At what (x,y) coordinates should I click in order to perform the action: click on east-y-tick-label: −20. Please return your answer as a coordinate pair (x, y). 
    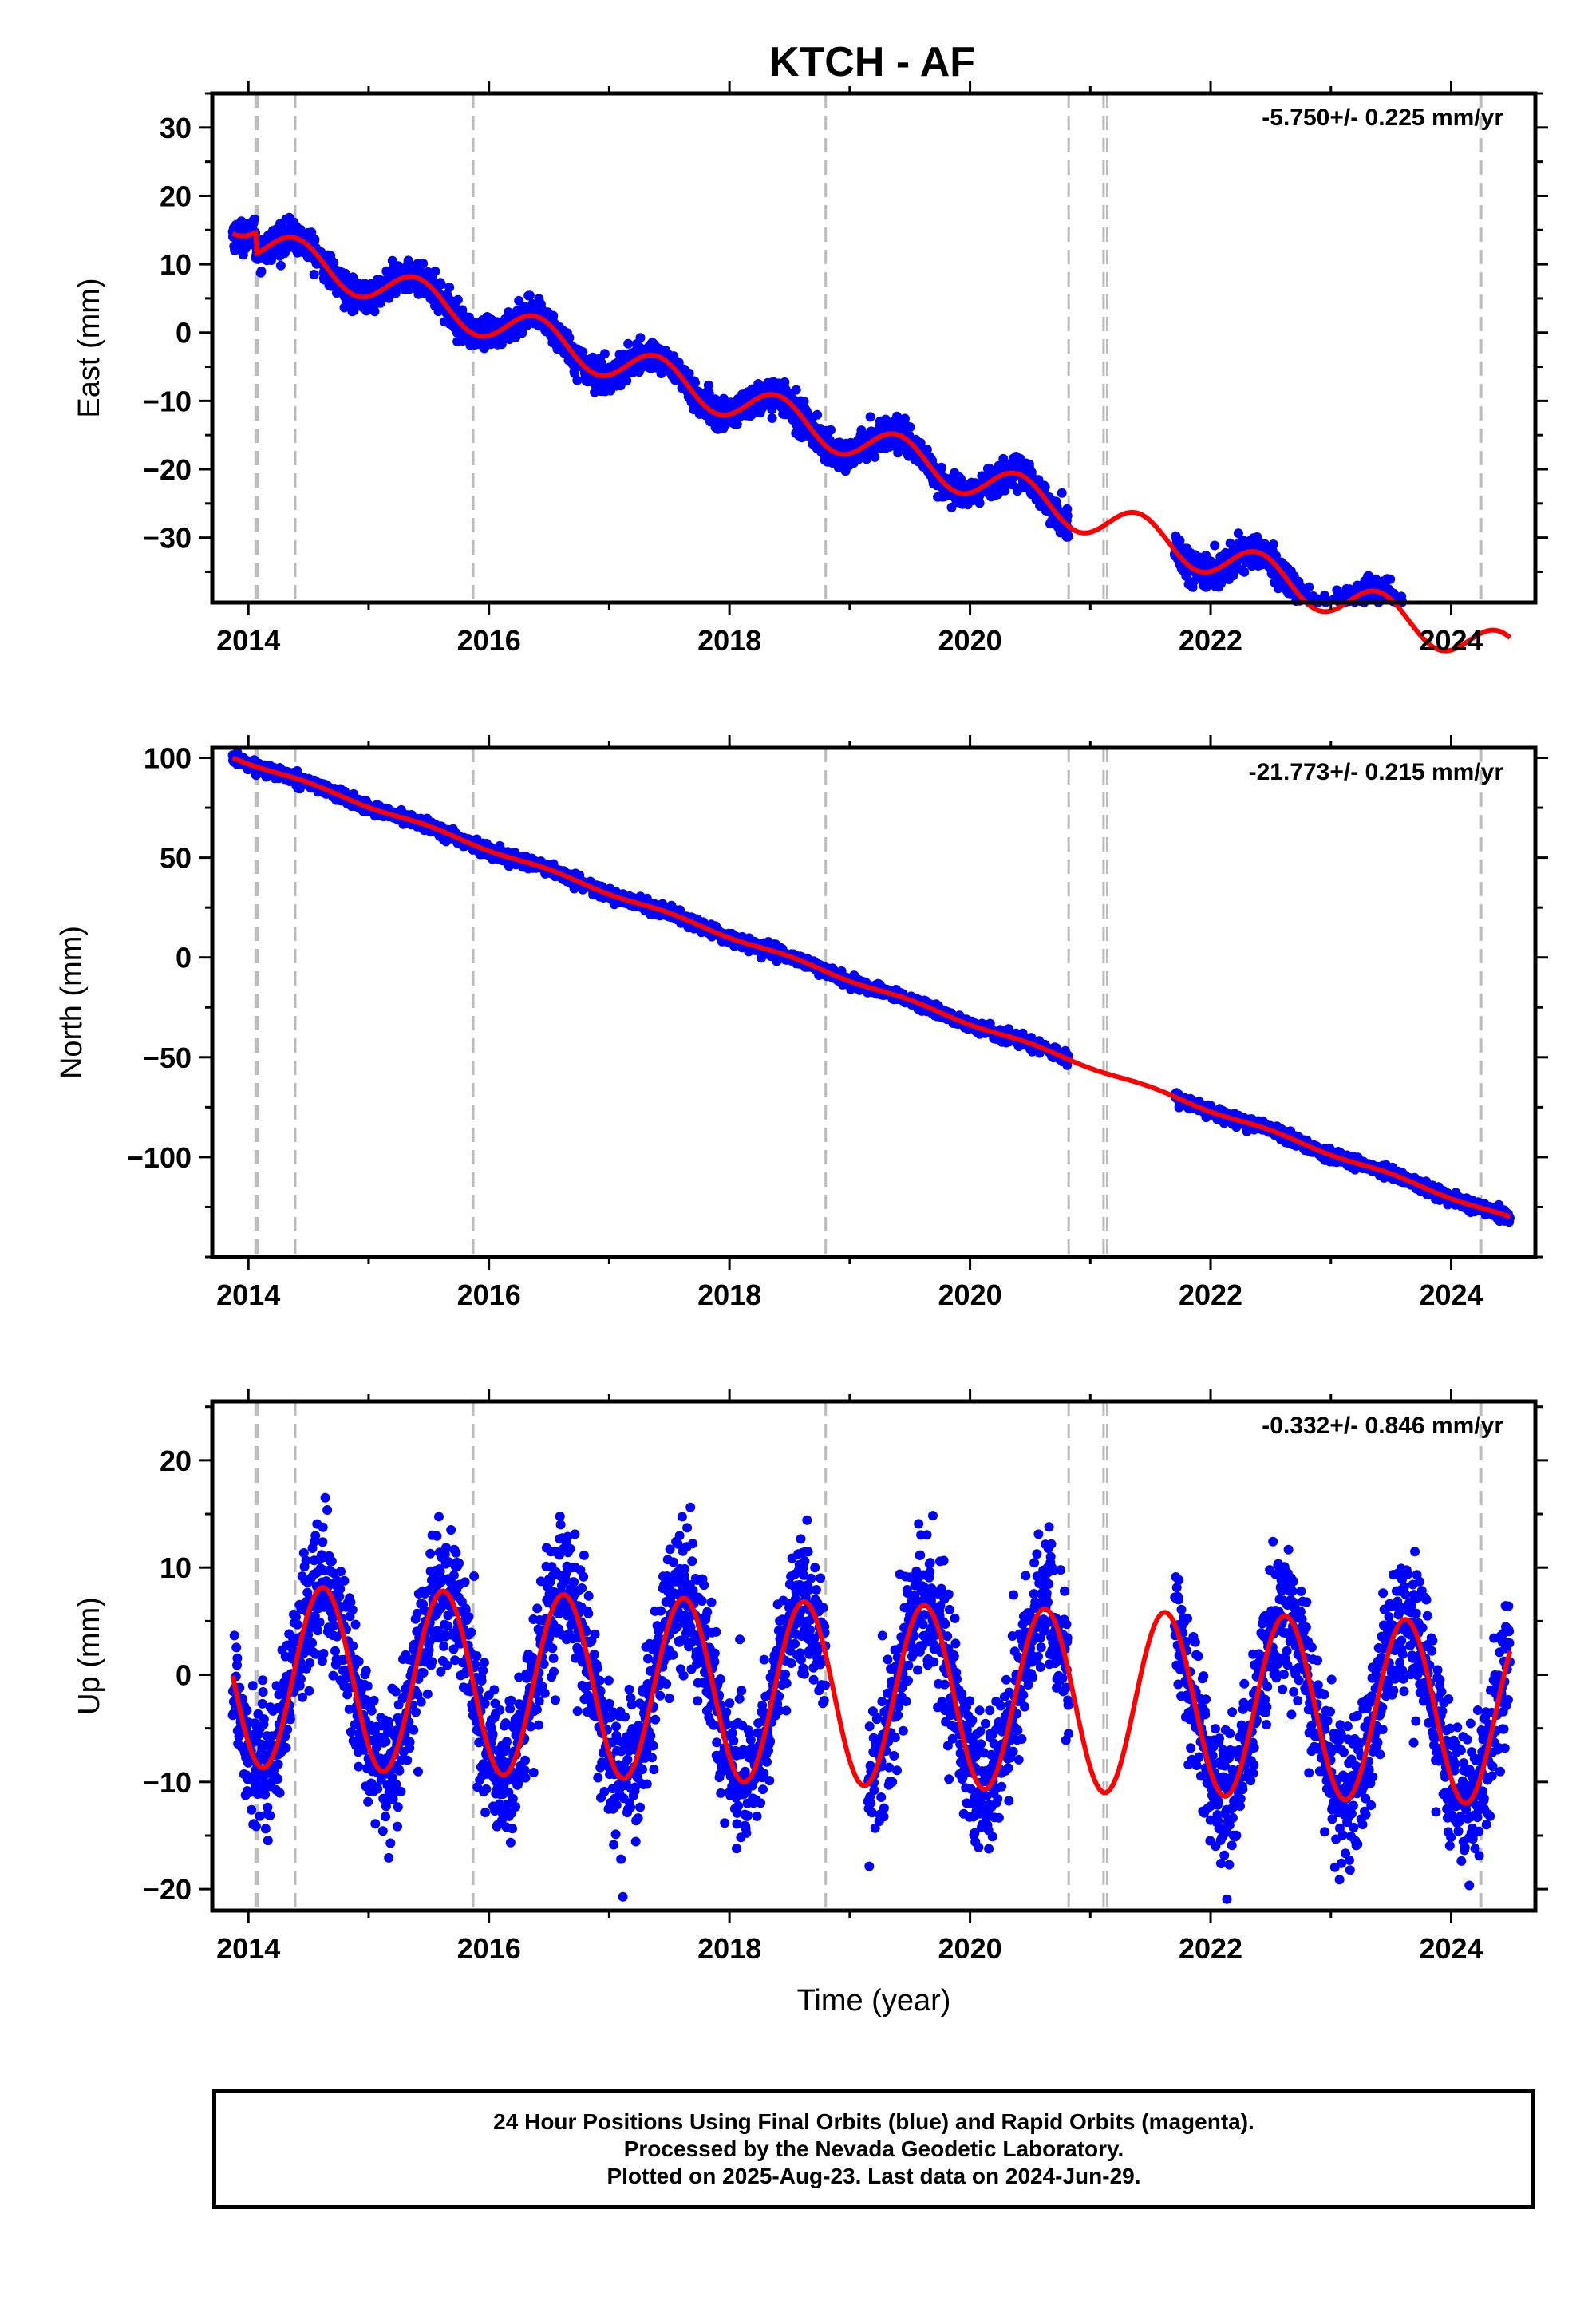
    Looking at the image, I should click on (167, 470).